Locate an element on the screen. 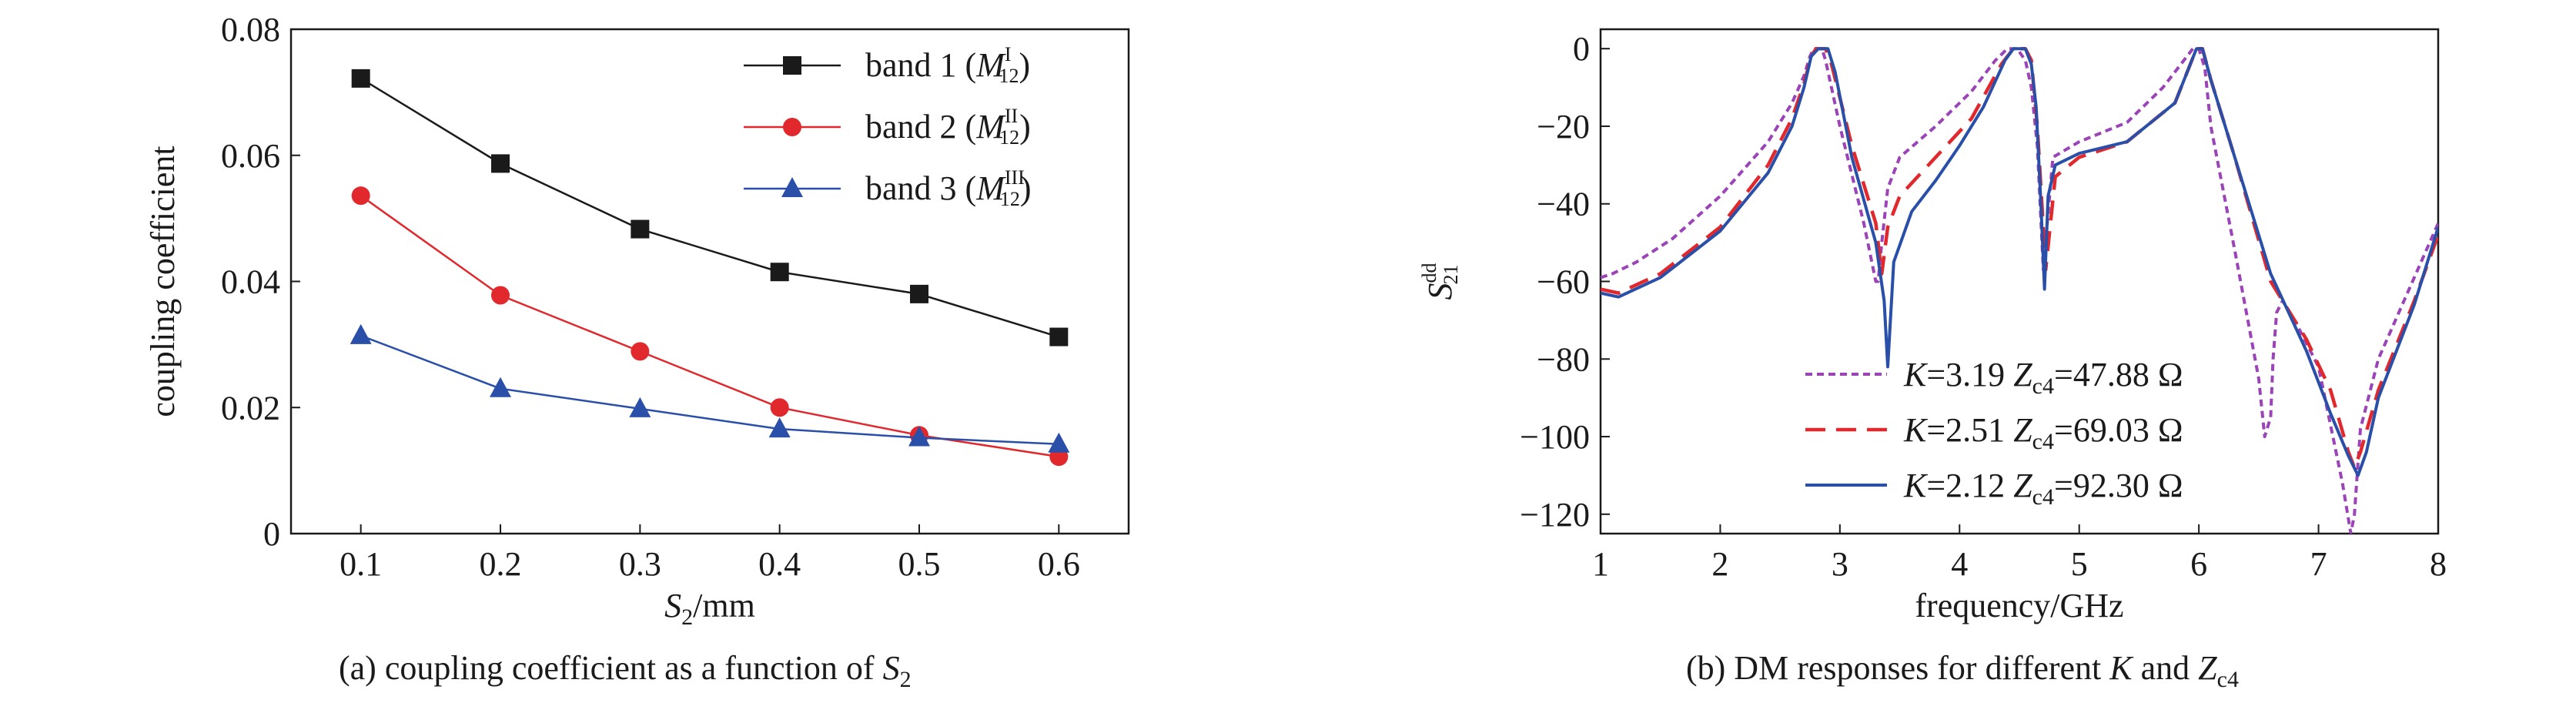 The width and height of the screenshot is (2576, 703). legend-label: band 3 (MIII 12) is located at coordinates (948, 188).